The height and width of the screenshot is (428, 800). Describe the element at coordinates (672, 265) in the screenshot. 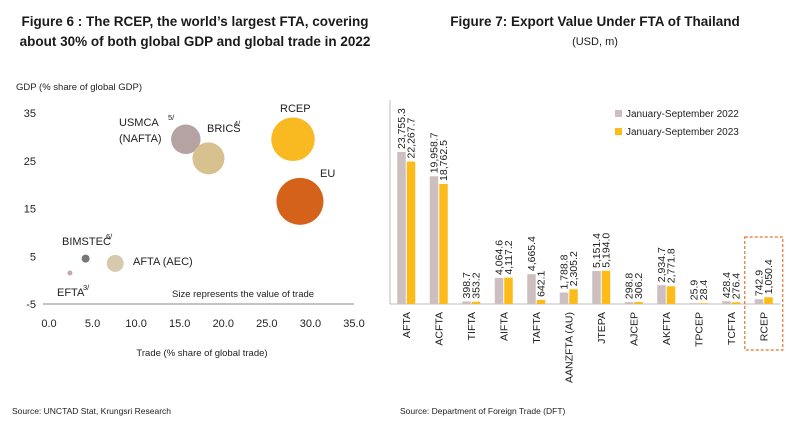

I see `bar-data-label: 2,771.8` at that location.